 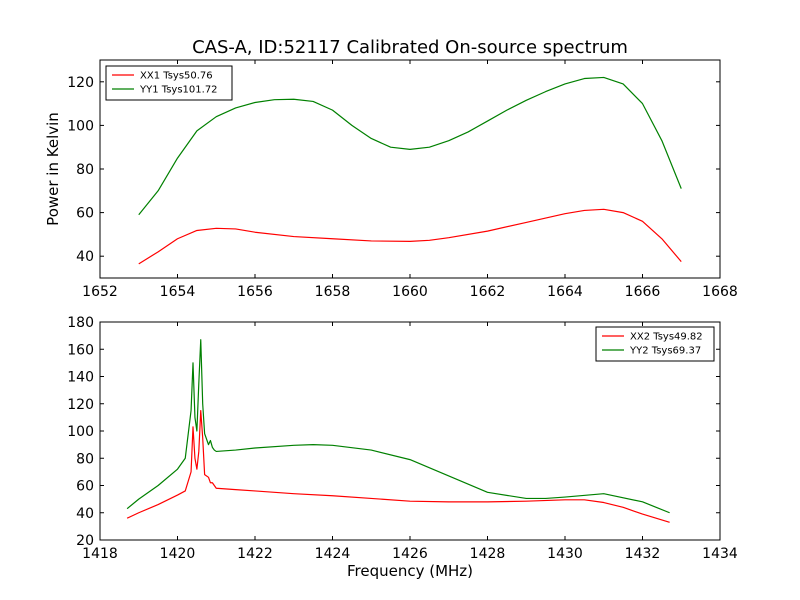 I want to click on x-tick-label: 1654, so click(x=178, y=292).